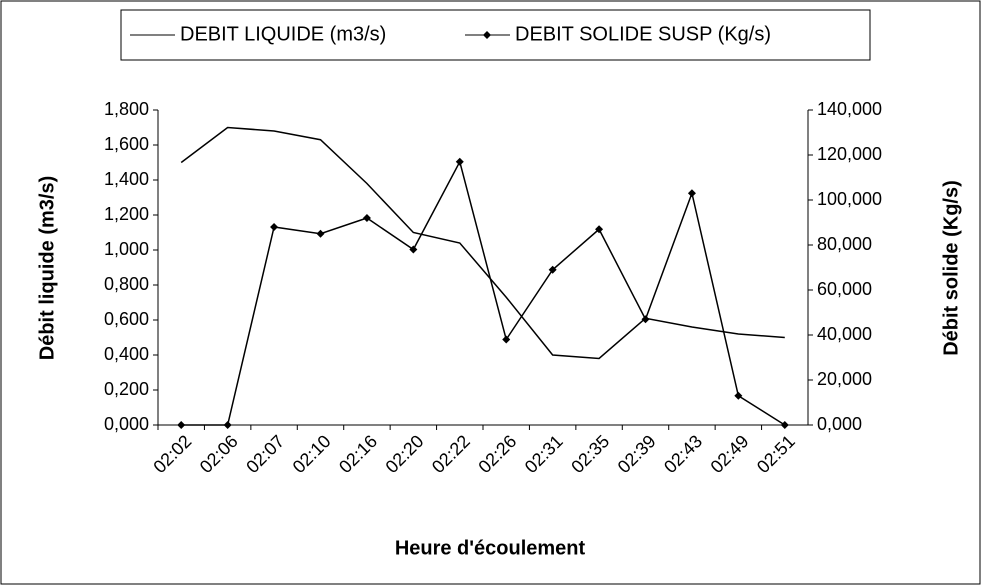 The height and width of the screenshot is (586, 982). Describe the element at coordinates (839, 424) in the screenshot. I see `y2-tick-label: 0,000` at that location.